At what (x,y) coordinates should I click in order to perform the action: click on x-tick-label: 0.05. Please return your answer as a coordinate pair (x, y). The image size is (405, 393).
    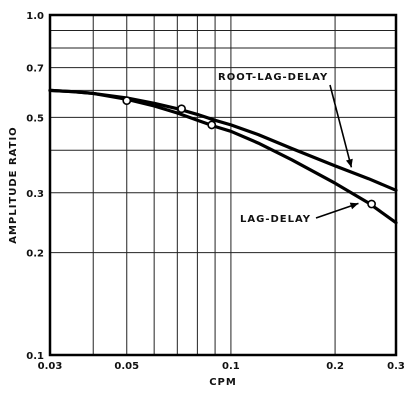
    Looking at the image, I should click on (126, 366).